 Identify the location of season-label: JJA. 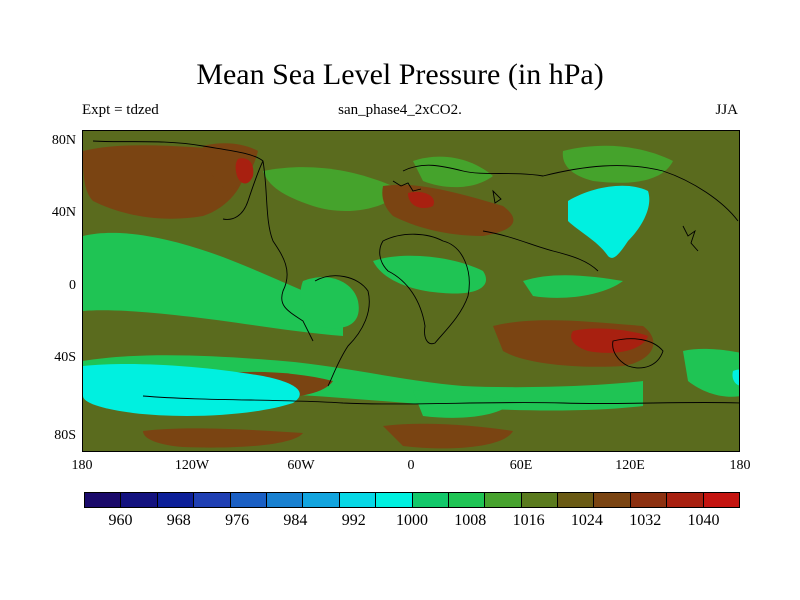
(726, 110).